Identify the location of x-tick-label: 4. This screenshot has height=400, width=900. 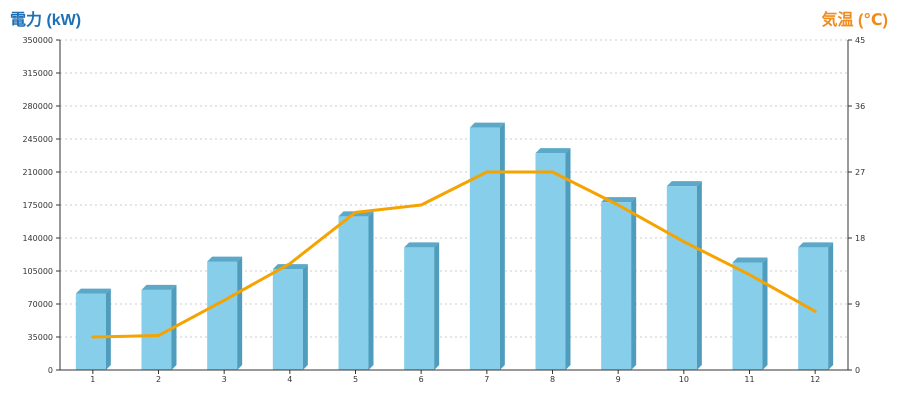
(289, 379).